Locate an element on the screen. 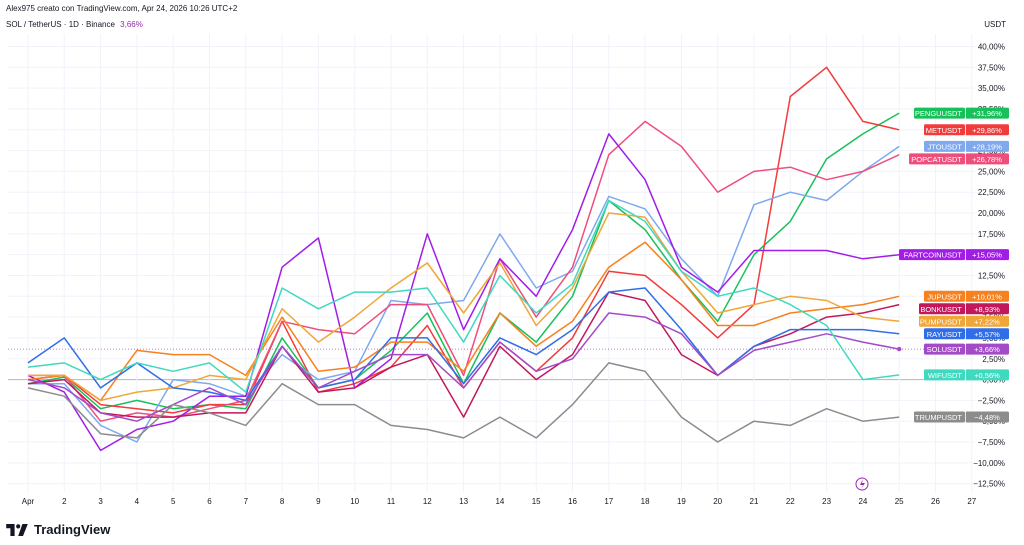  series-value: +3,66% is located at coordinates (987, 349).